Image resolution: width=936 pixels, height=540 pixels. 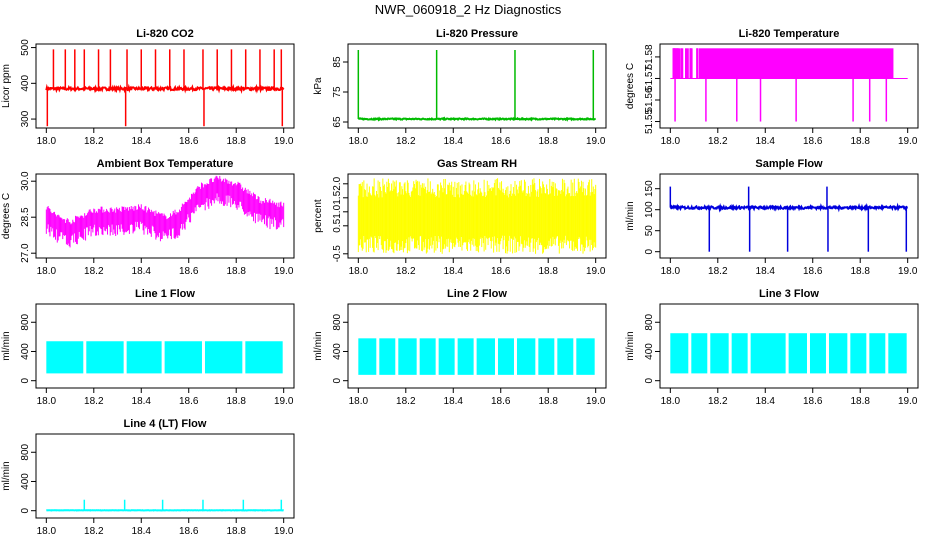 What do you see at coordinates (318, 216) in the screenshot?
I see `y-axis-label: percent` at bounding box center [318, 216].